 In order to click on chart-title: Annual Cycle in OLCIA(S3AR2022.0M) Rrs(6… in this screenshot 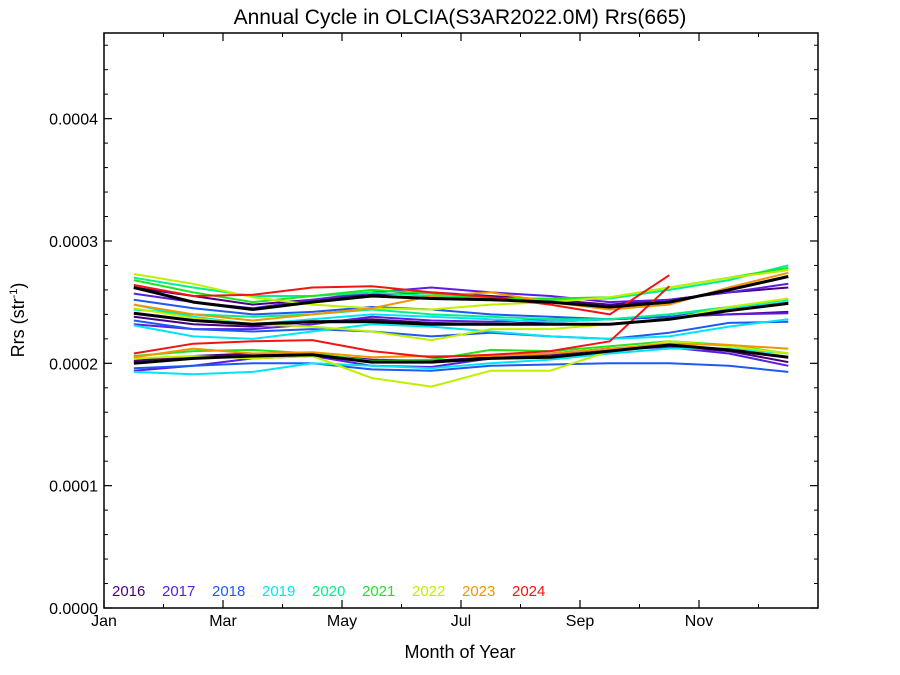, I will do `click(460, 17)`.